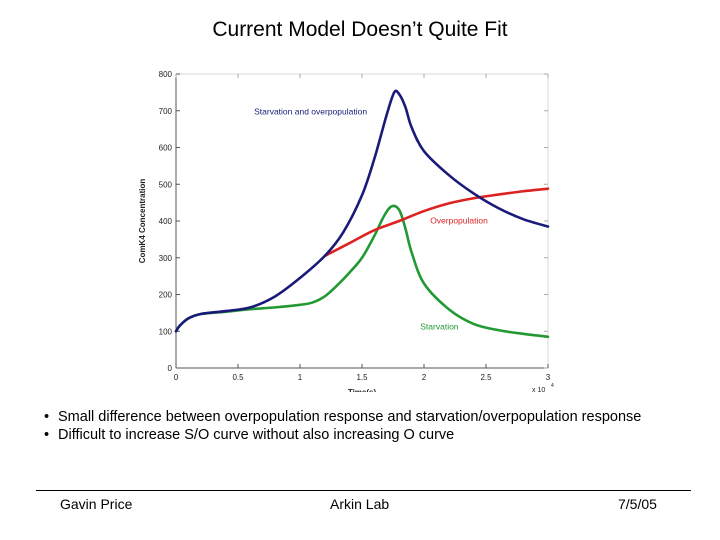  What do you see at coordinates (548, 377) in the screenshot?
I see `x-tick-label: 3` at bounding box center [548, 377].